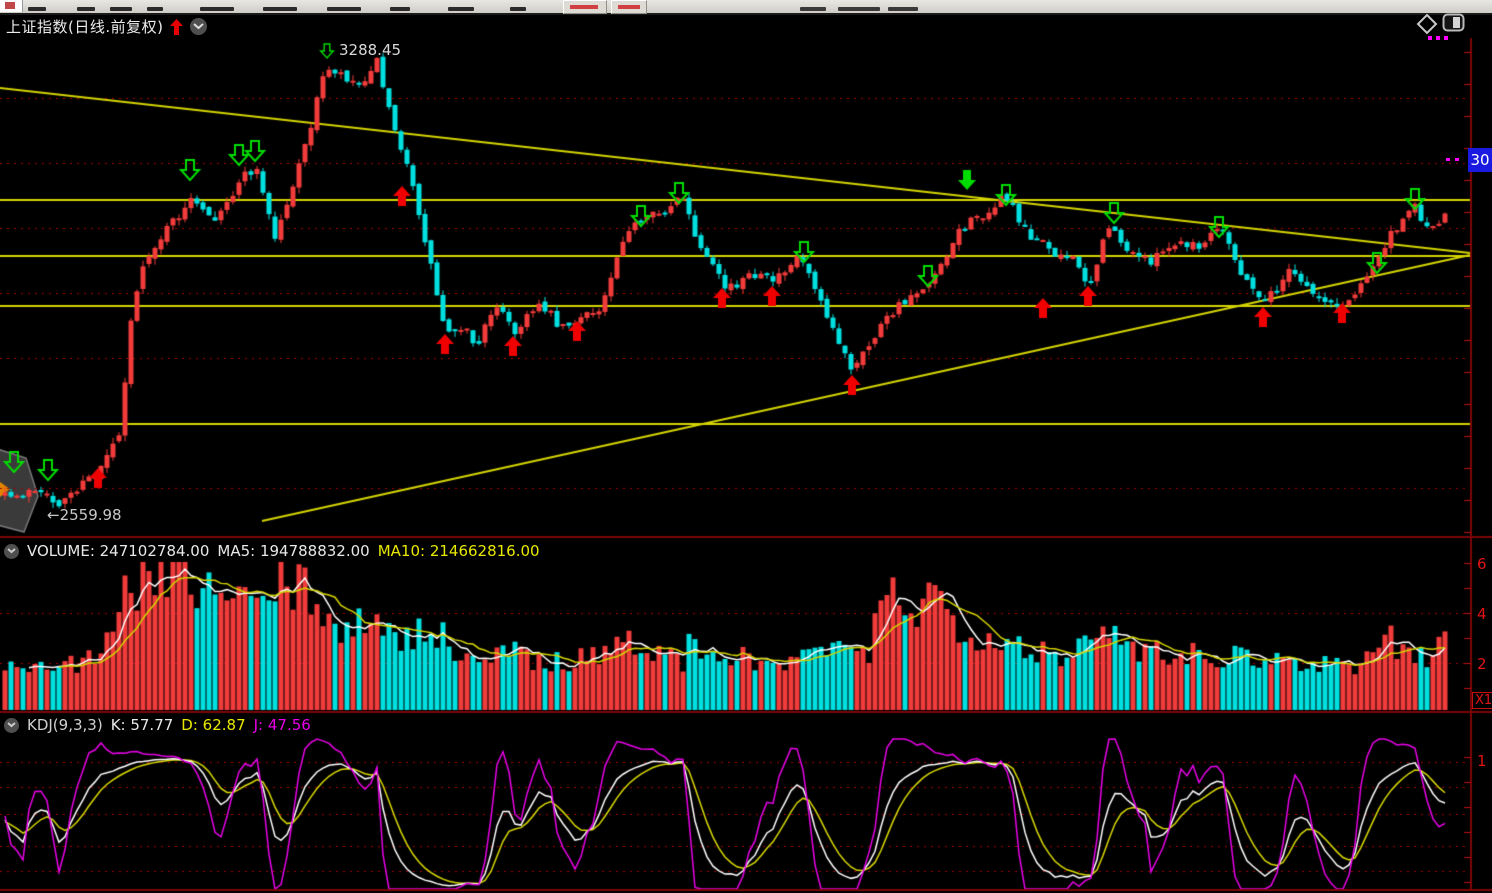  I want to click on top-menu-bar, so click(746, 7).